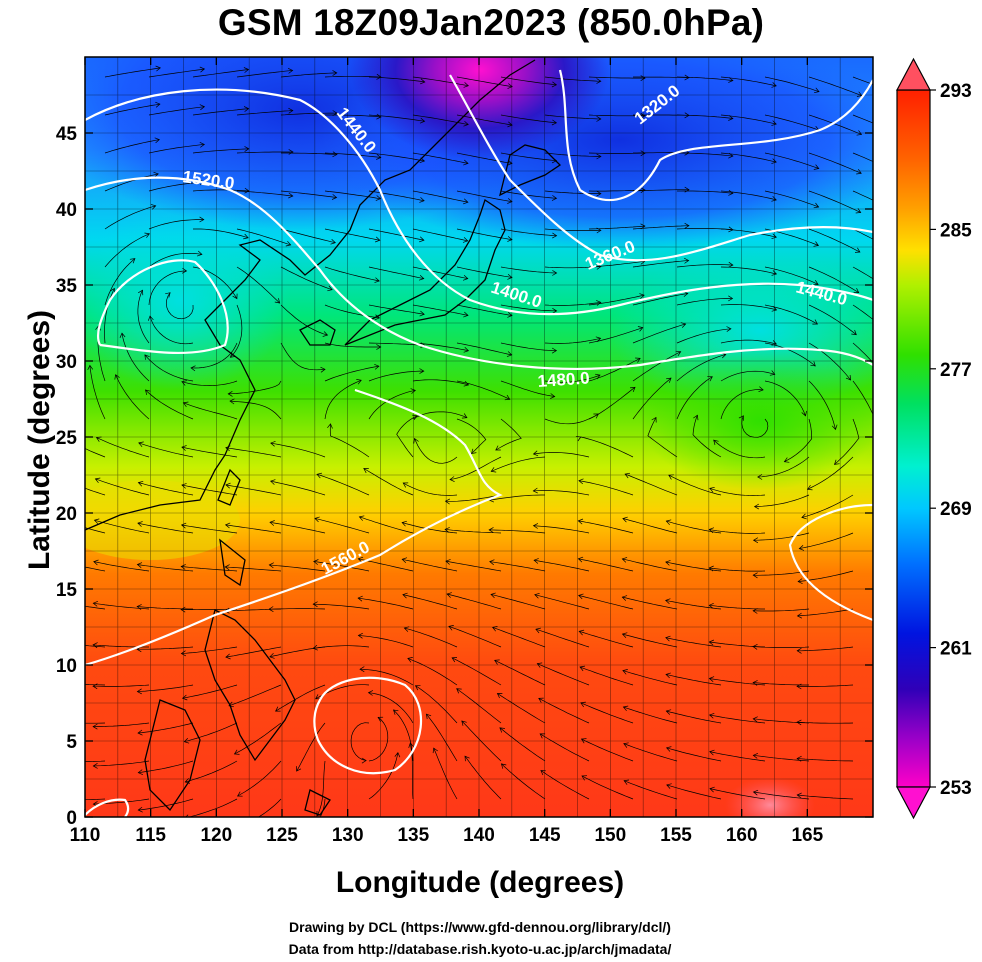  What do you see at coordinates (66, 362) in the screenshot?
I see `y-tick-label: 30` at bounding box center [66, 362].